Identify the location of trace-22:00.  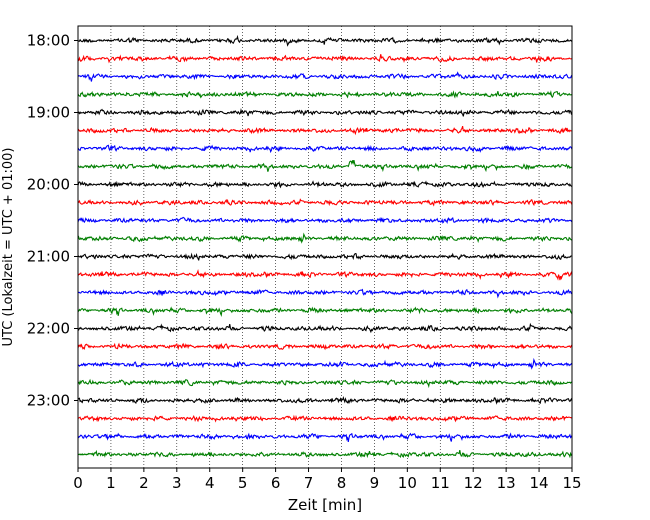
(325, 328).